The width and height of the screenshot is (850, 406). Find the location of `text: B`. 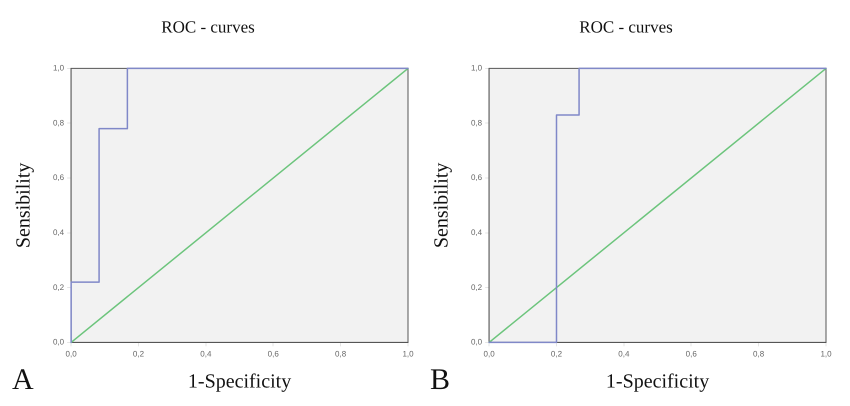

text: B is located at coordinates (440, 379).